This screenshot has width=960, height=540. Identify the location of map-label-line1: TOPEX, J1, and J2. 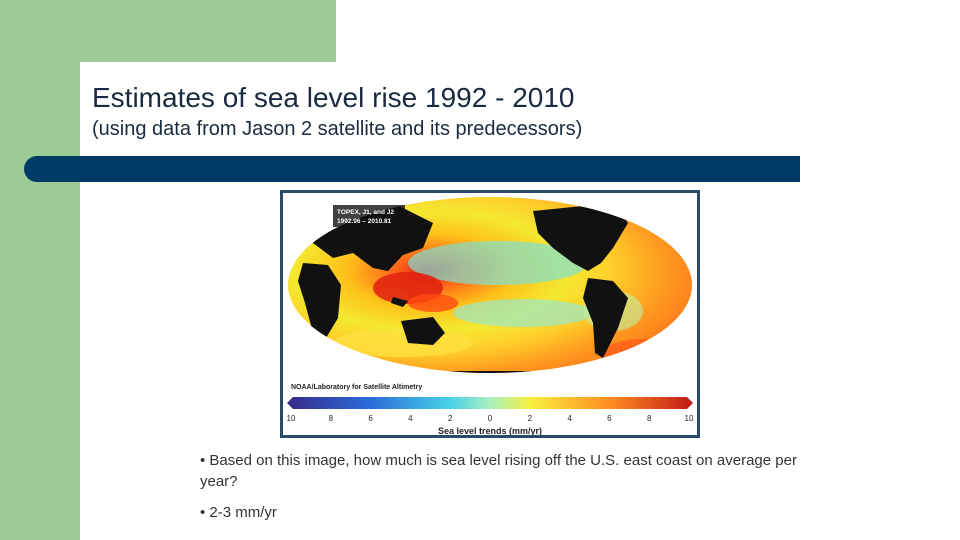
(365, 212).